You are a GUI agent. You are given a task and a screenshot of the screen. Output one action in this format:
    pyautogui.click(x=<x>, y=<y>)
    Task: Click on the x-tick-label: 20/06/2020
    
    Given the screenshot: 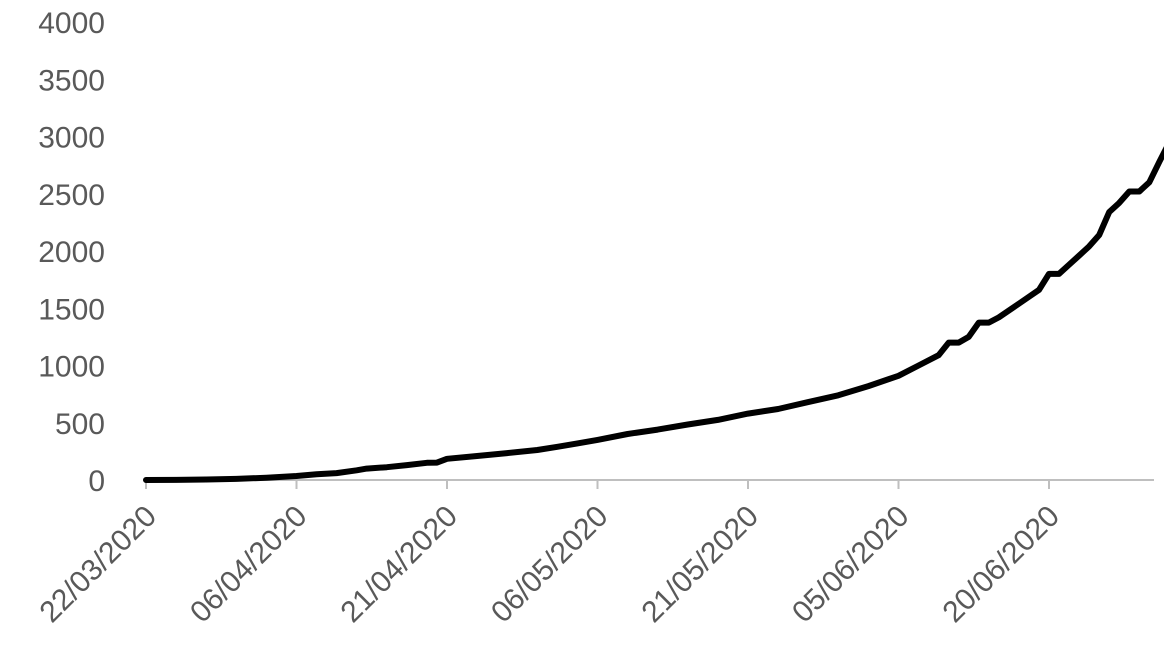 What is the action you would take?
    pyautogui.click(x=1001, y=565)
    